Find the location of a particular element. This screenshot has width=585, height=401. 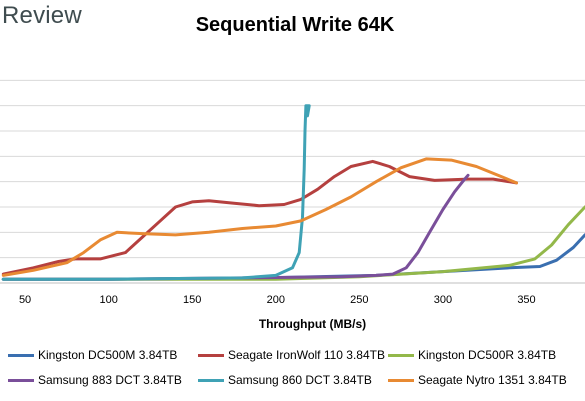

x-tick-label: 50 is located at coordinates (25, 300).